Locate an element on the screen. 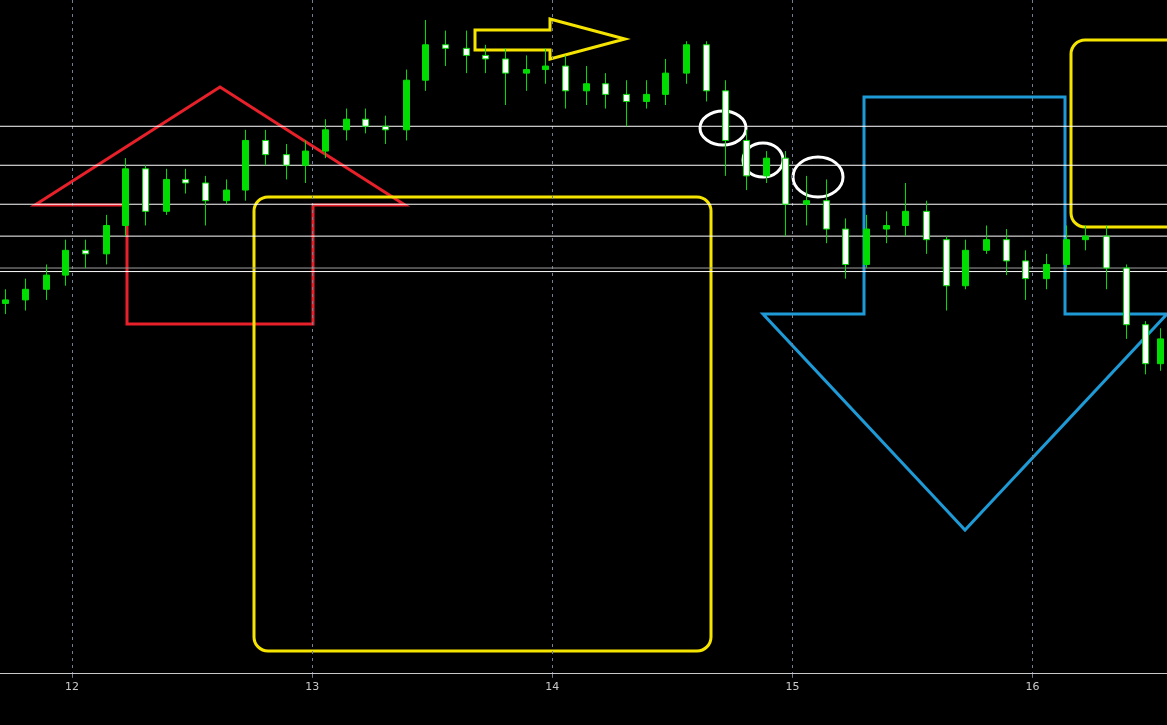 Image resolution: width=1167 pixels, height=725 pixels. x-tick-label: 16 is located at coordinates (1032, 687).